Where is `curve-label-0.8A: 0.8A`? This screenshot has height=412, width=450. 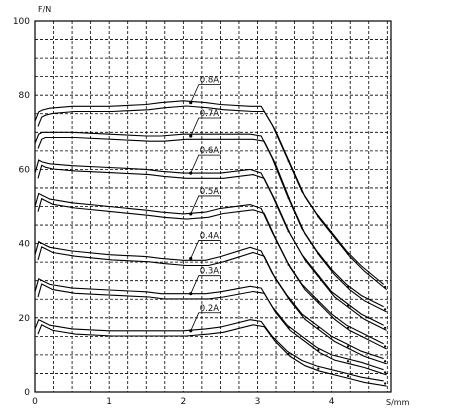 curve-label-0.8A: 0.8A is located at coordinates (205, 90).